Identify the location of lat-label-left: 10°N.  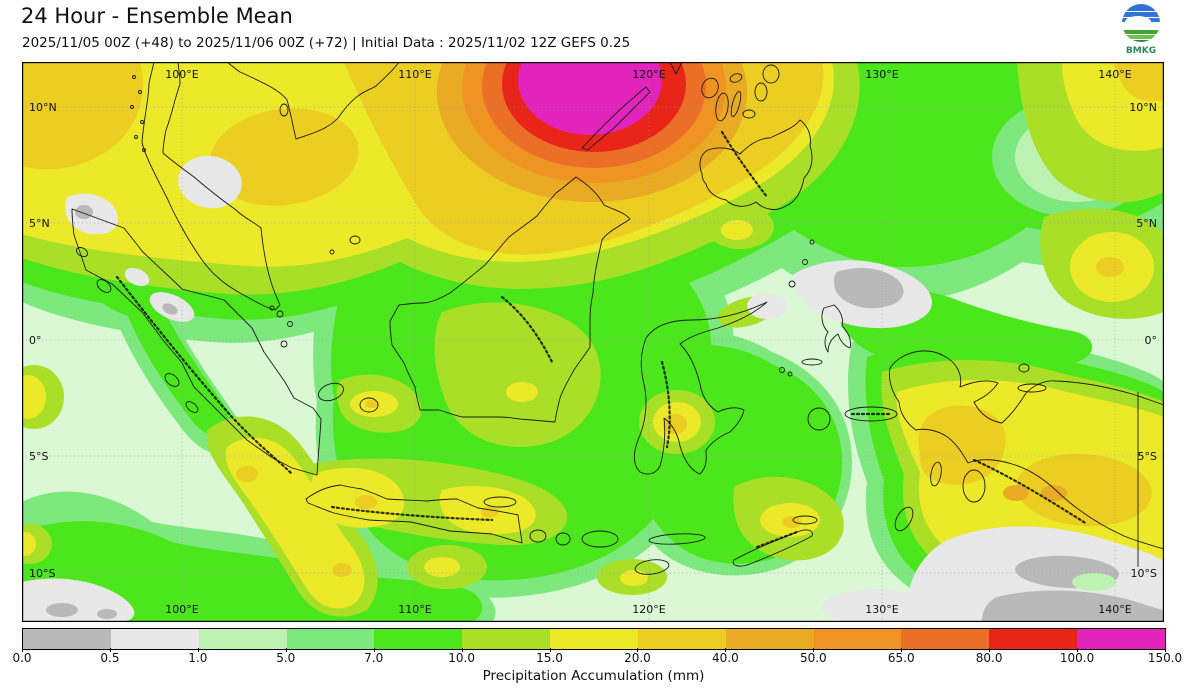
(43, 107).